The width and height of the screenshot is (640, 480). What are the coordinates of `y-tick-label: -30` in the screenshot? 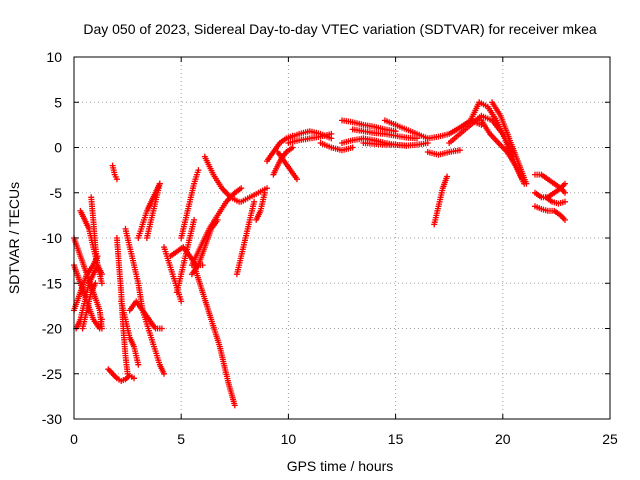 It's located at (52, 419).